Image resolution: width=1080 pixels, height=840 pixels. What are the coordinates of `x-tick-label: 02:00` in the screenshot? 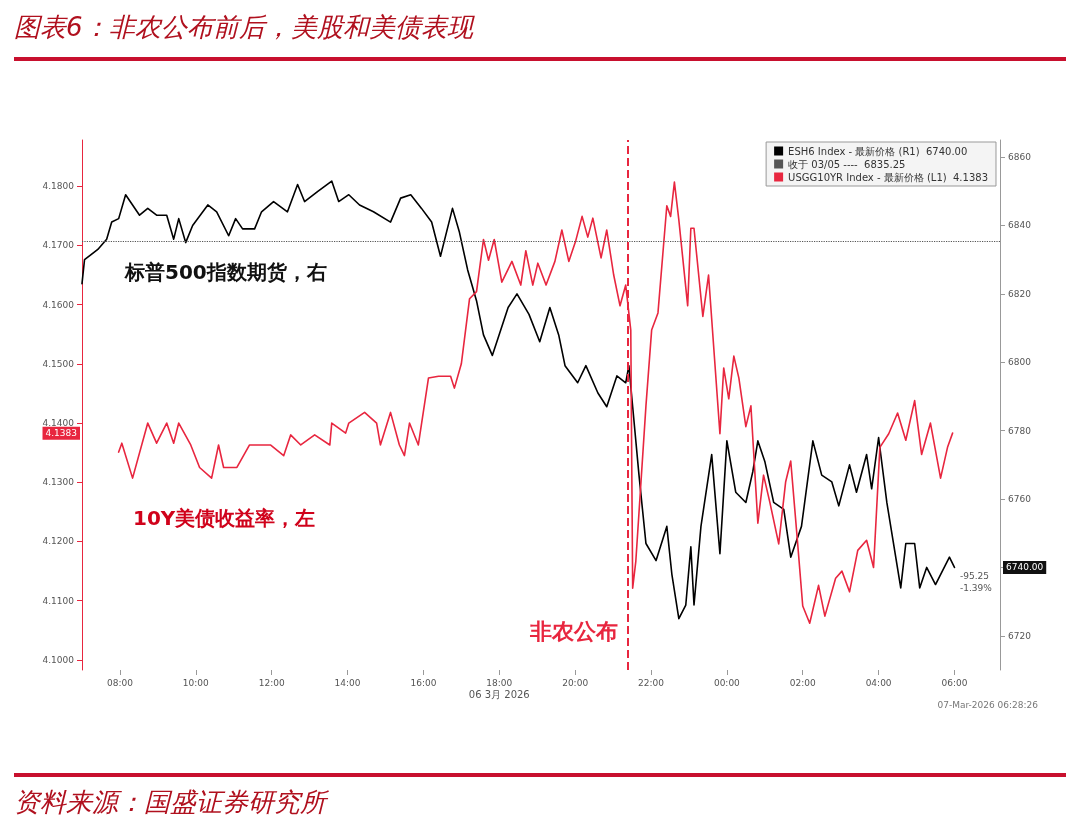 It's located at (802, 682).